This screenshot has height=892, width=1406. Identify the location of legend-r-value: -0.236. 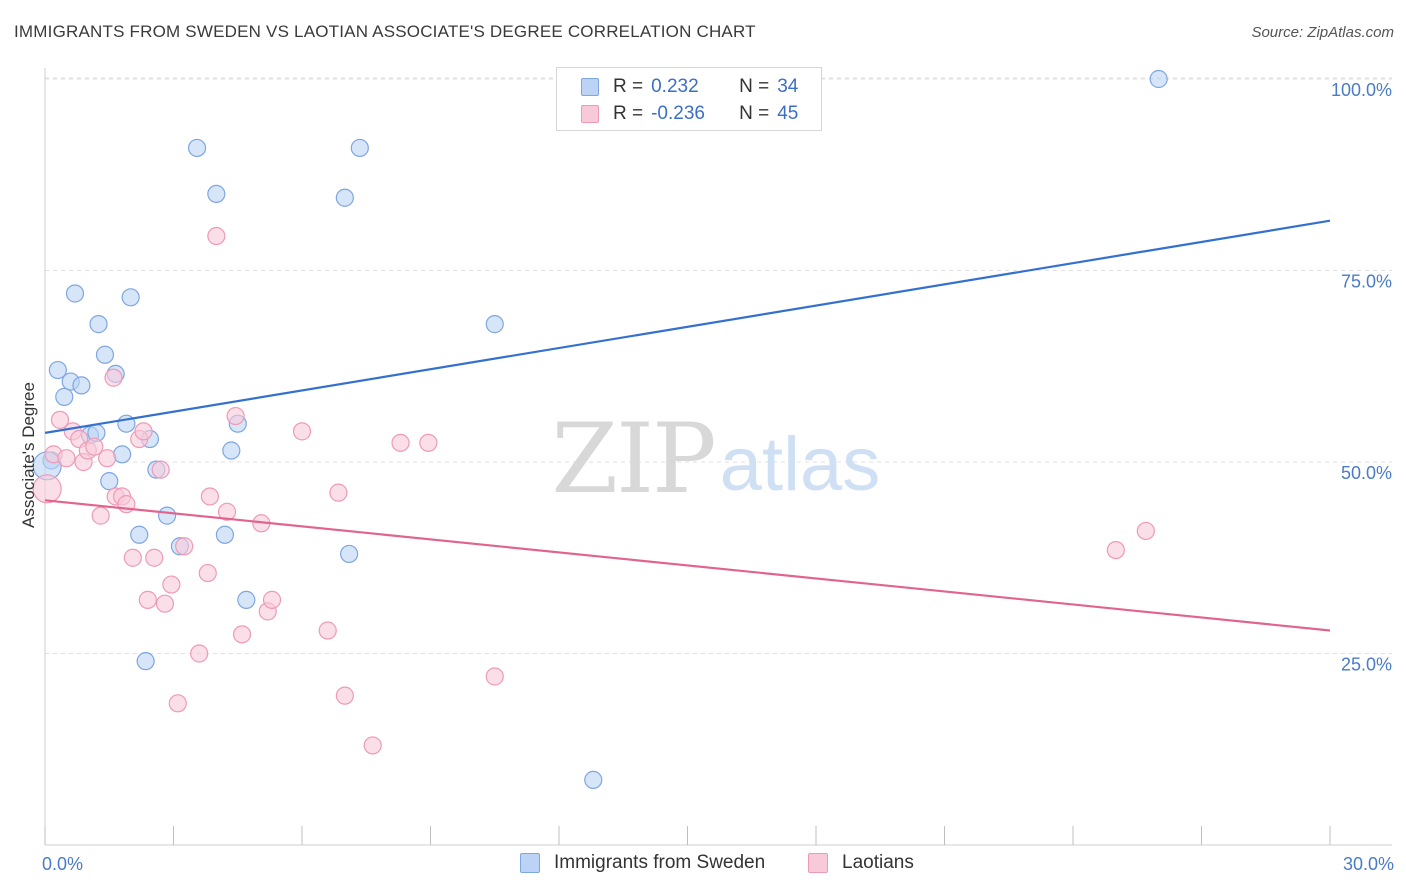
(678, 113).